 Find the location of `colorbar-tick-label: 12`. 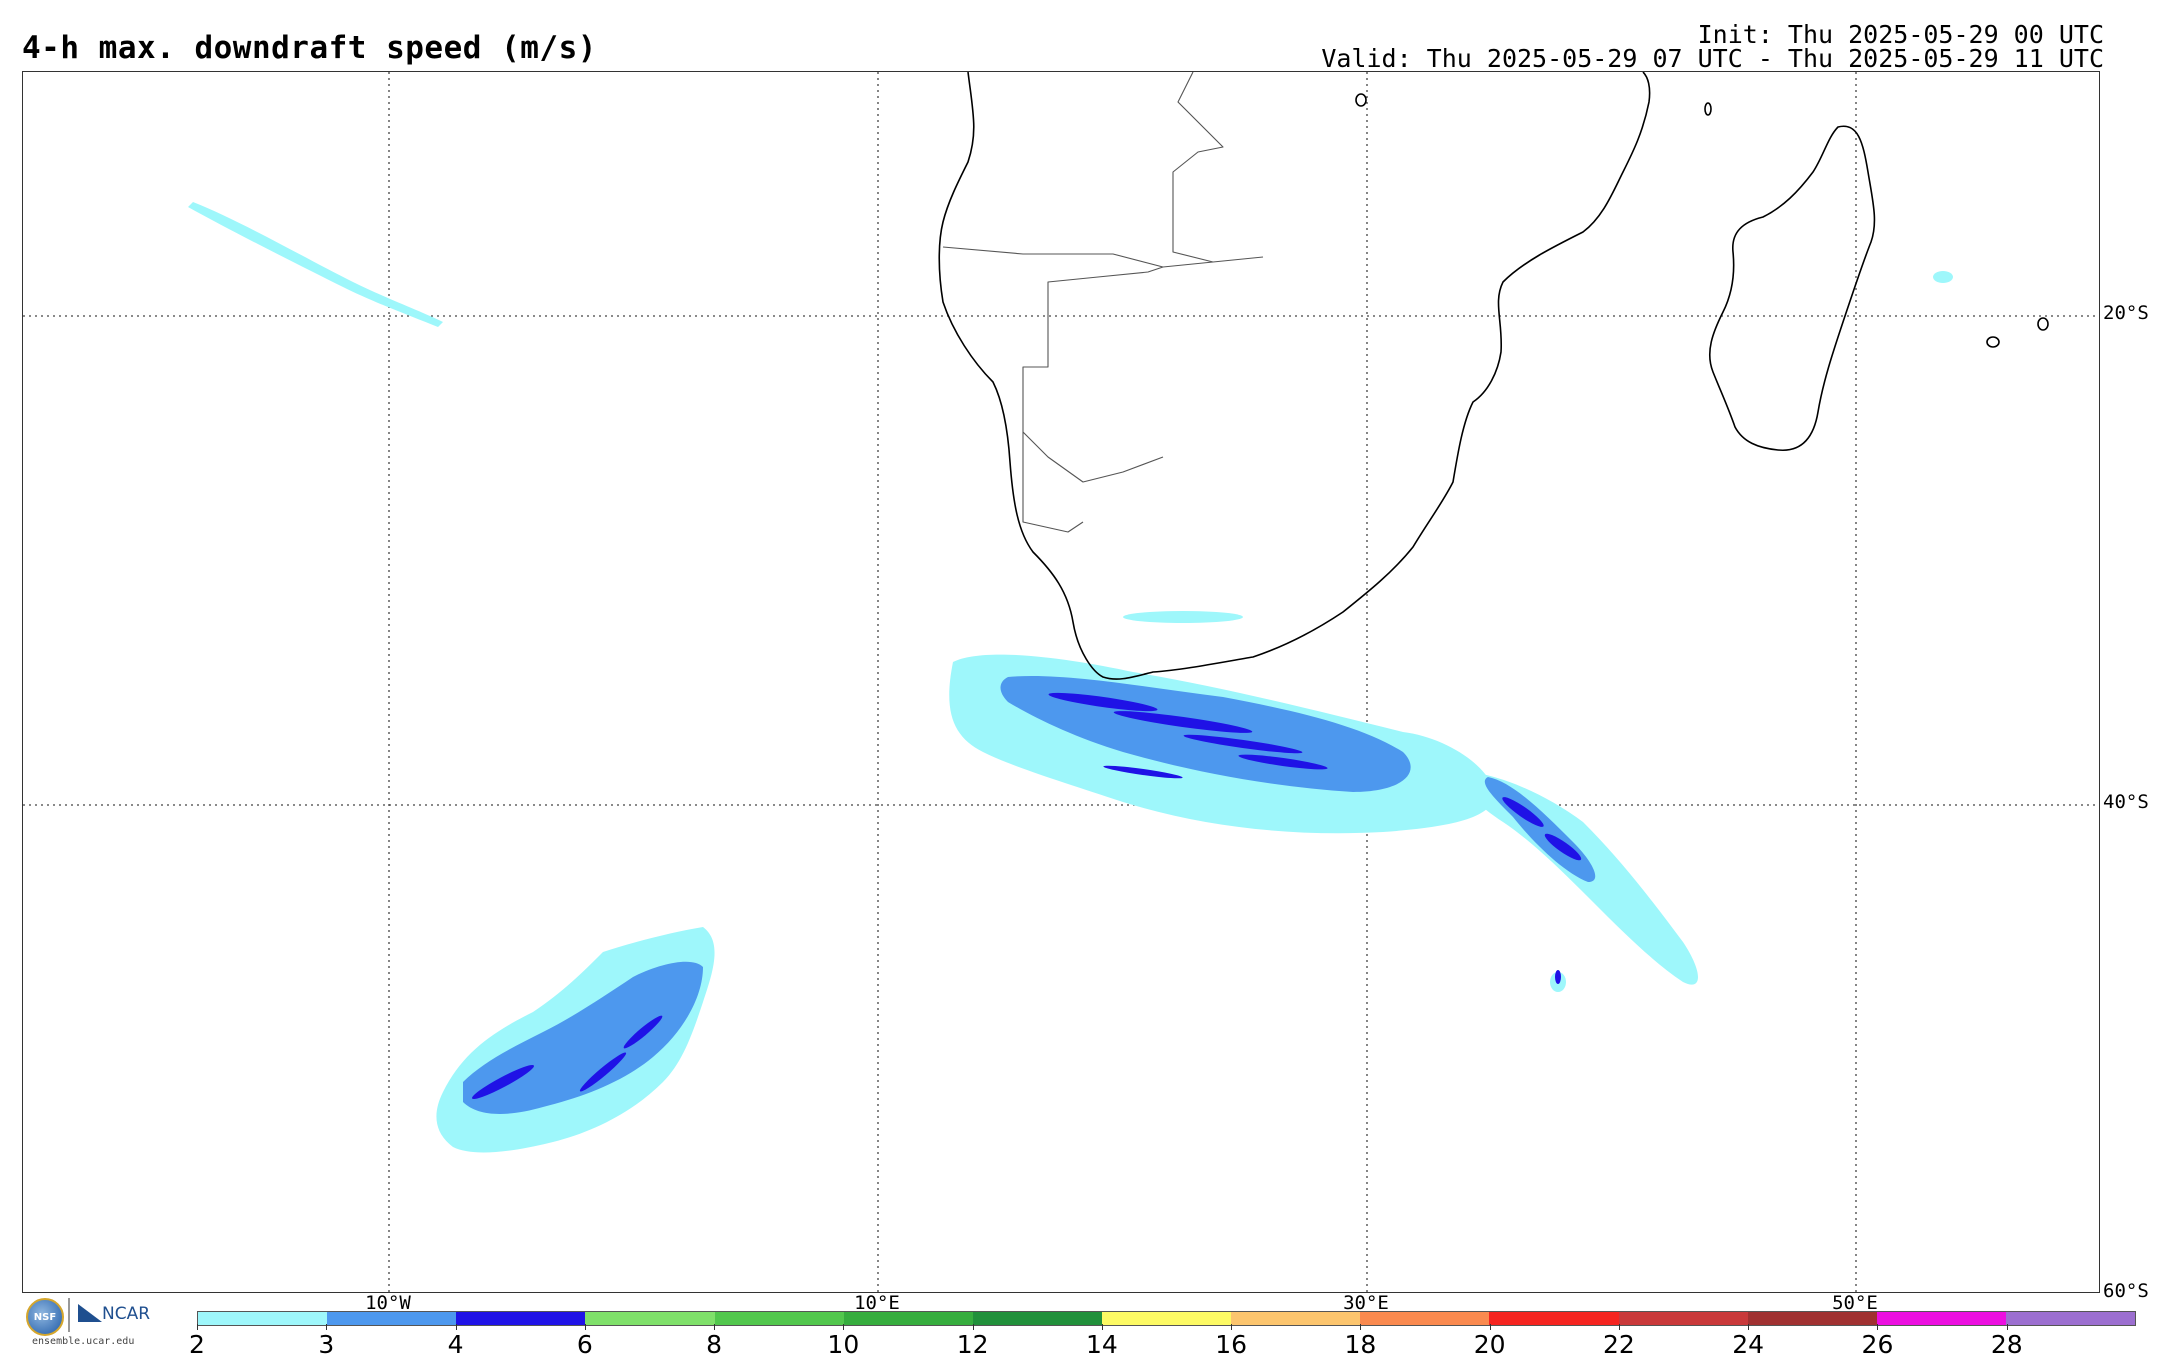

colorbar-tick-label: 12 is located at coordinates (972, 1344).